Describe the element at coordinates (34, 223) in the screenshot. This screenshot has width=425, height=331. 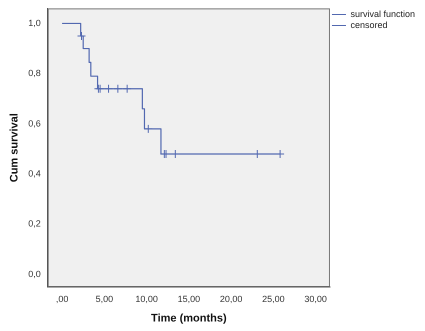
I see `y-tick-label: 0,2` at that location.